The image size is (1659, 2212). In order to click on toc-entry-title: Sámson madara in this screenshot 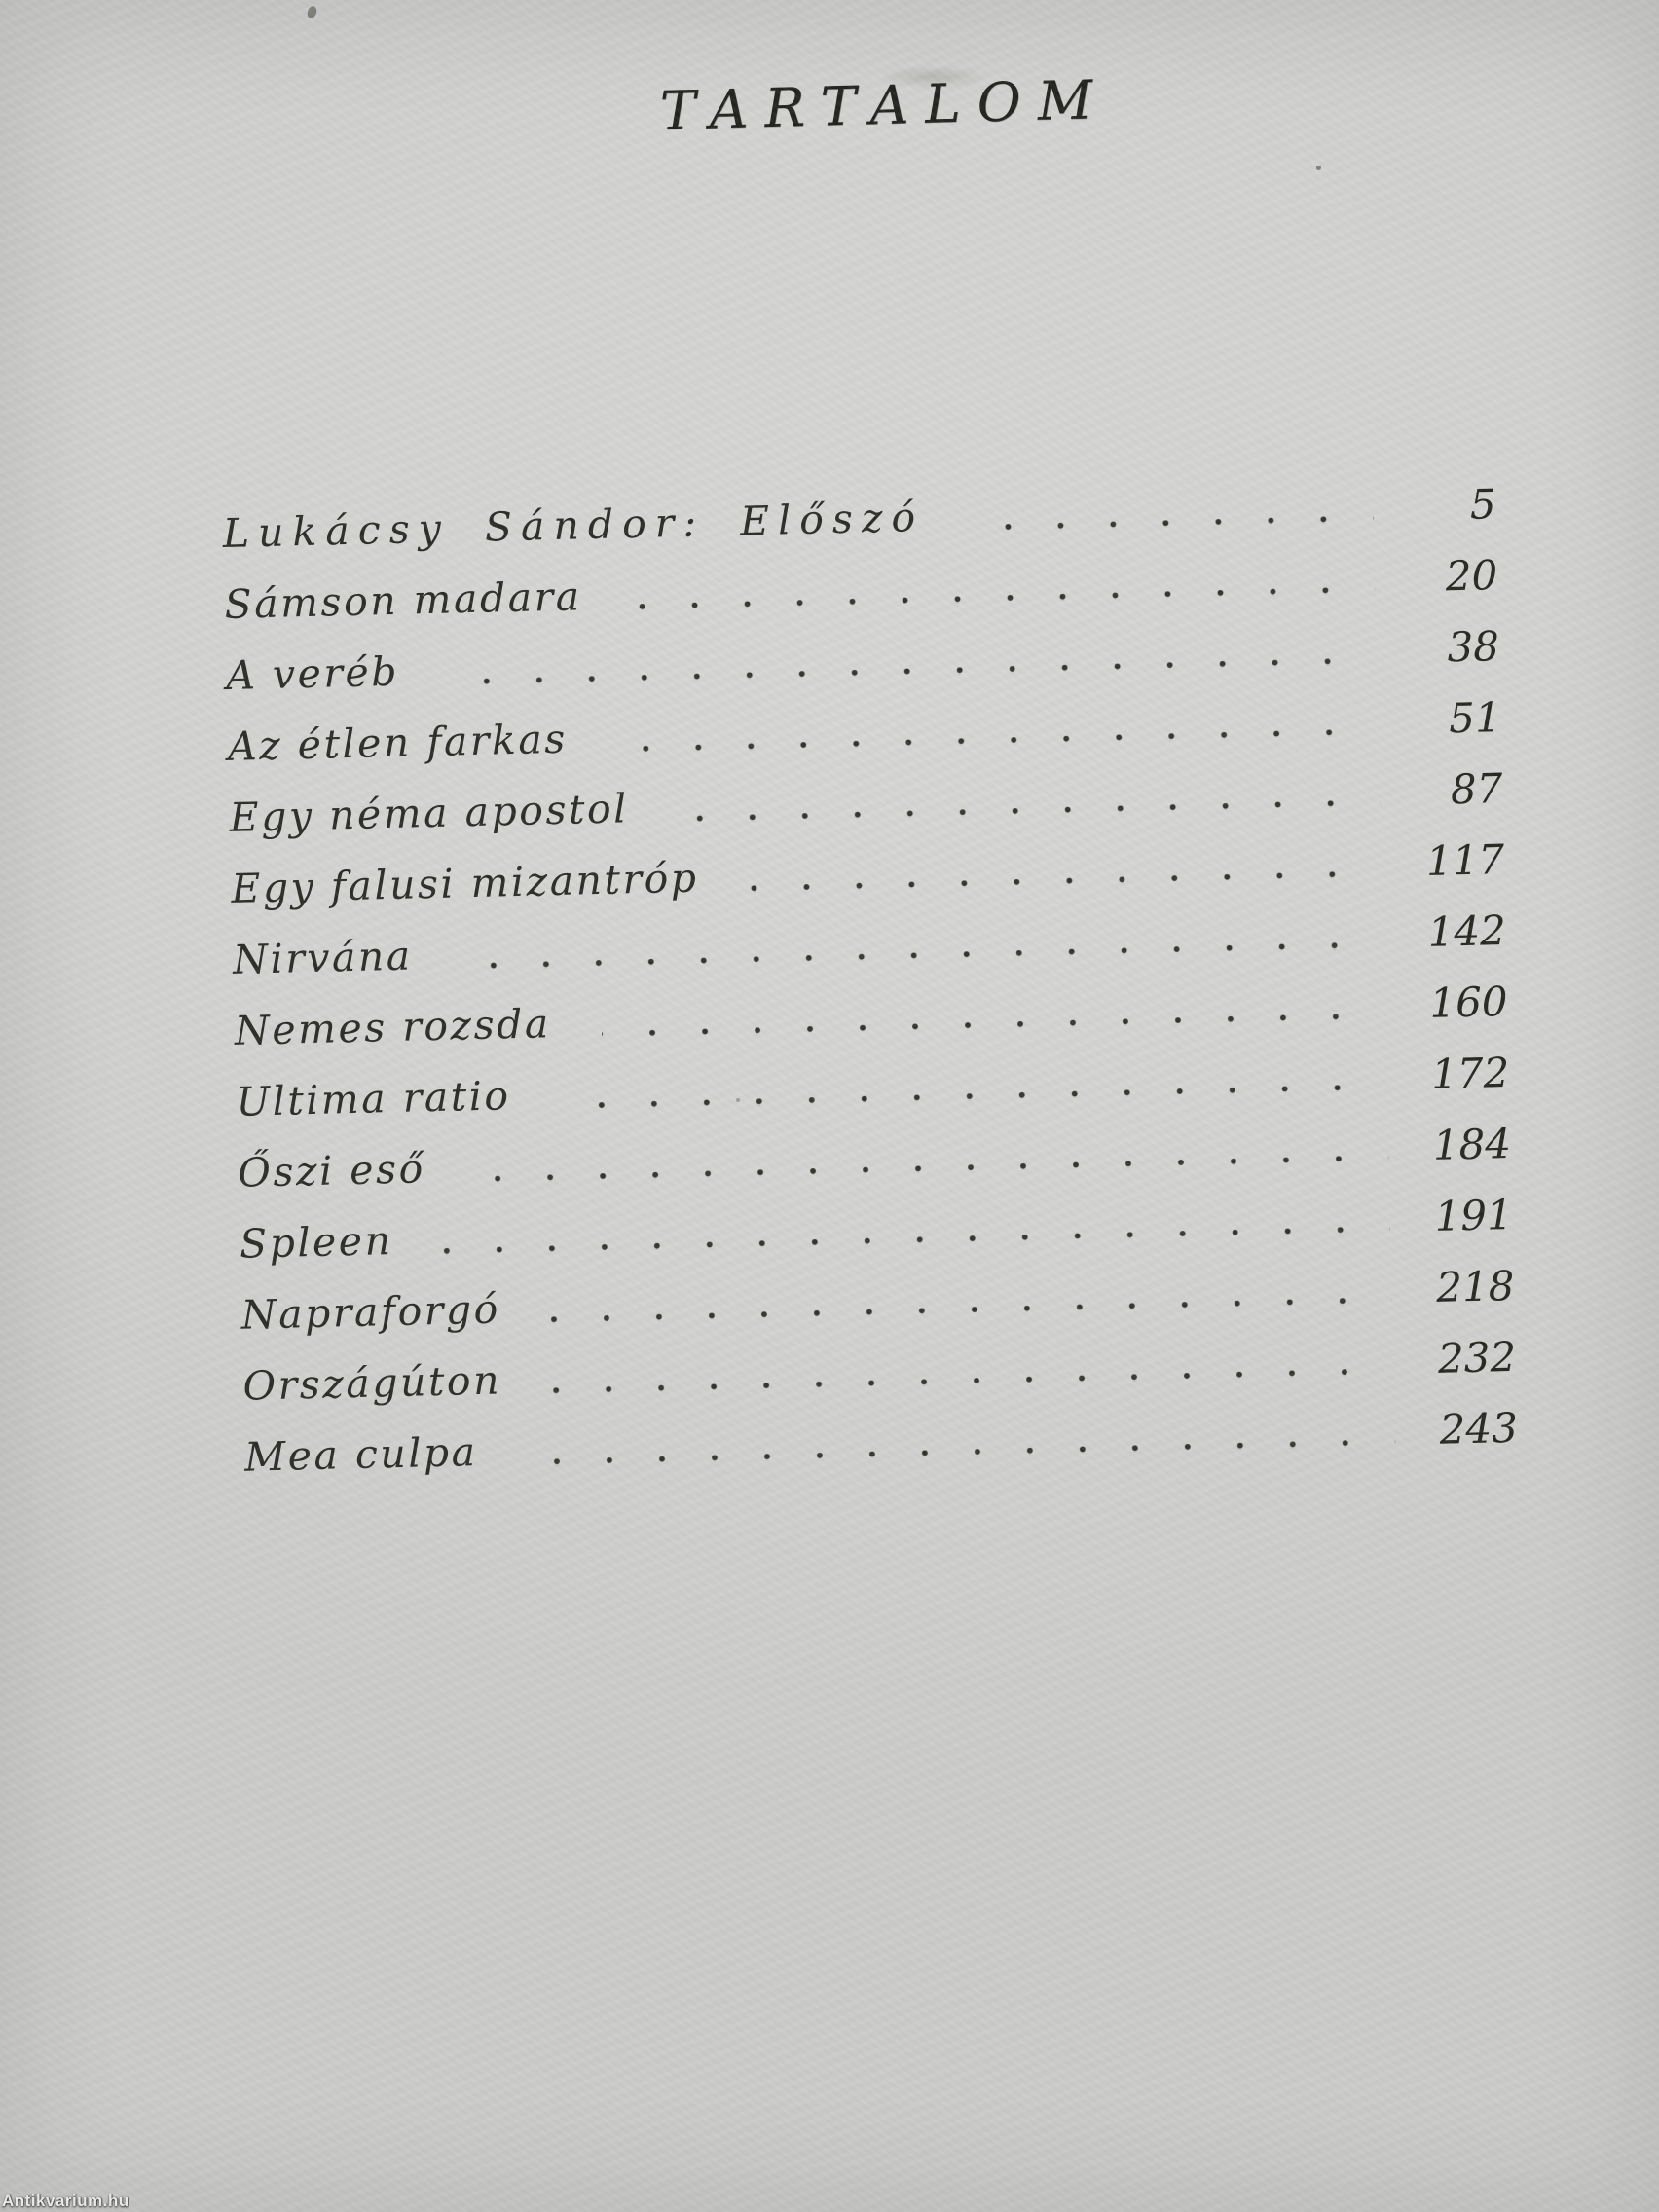, I will do `click(403, 600)`.